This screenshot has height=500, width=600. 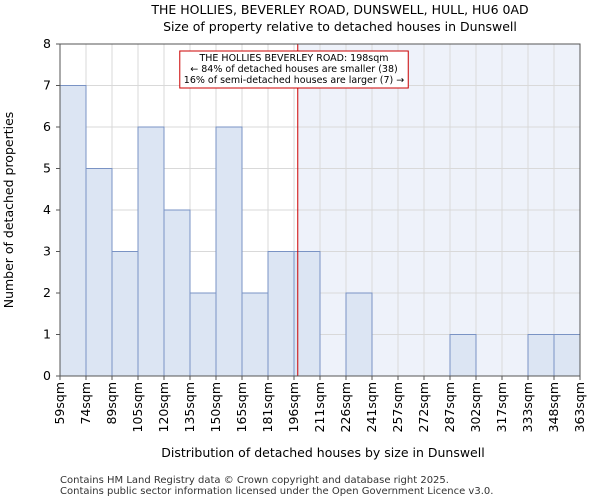 I want to click on bar-89sqm, so click(x=125, y=314).